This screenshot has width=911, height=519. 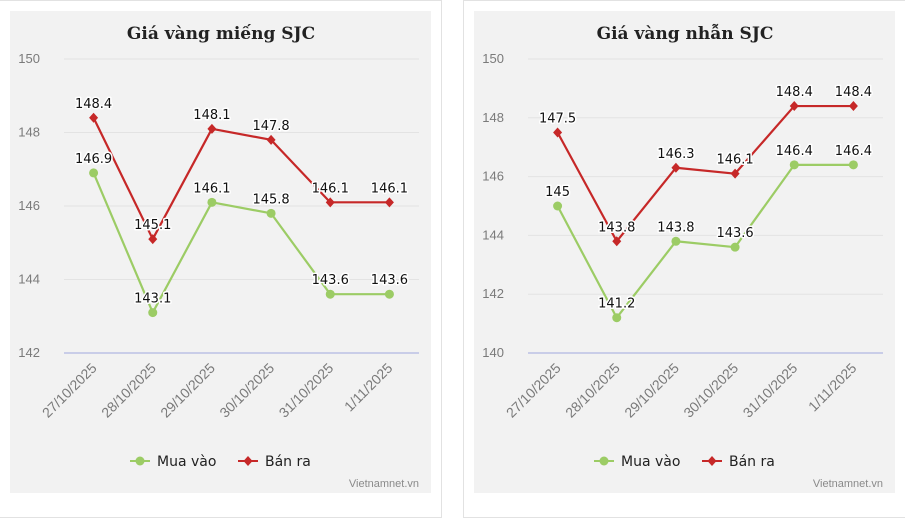 I want to click on chart-title: Giá vàng miếng SJC, so click(x=221, y=34).